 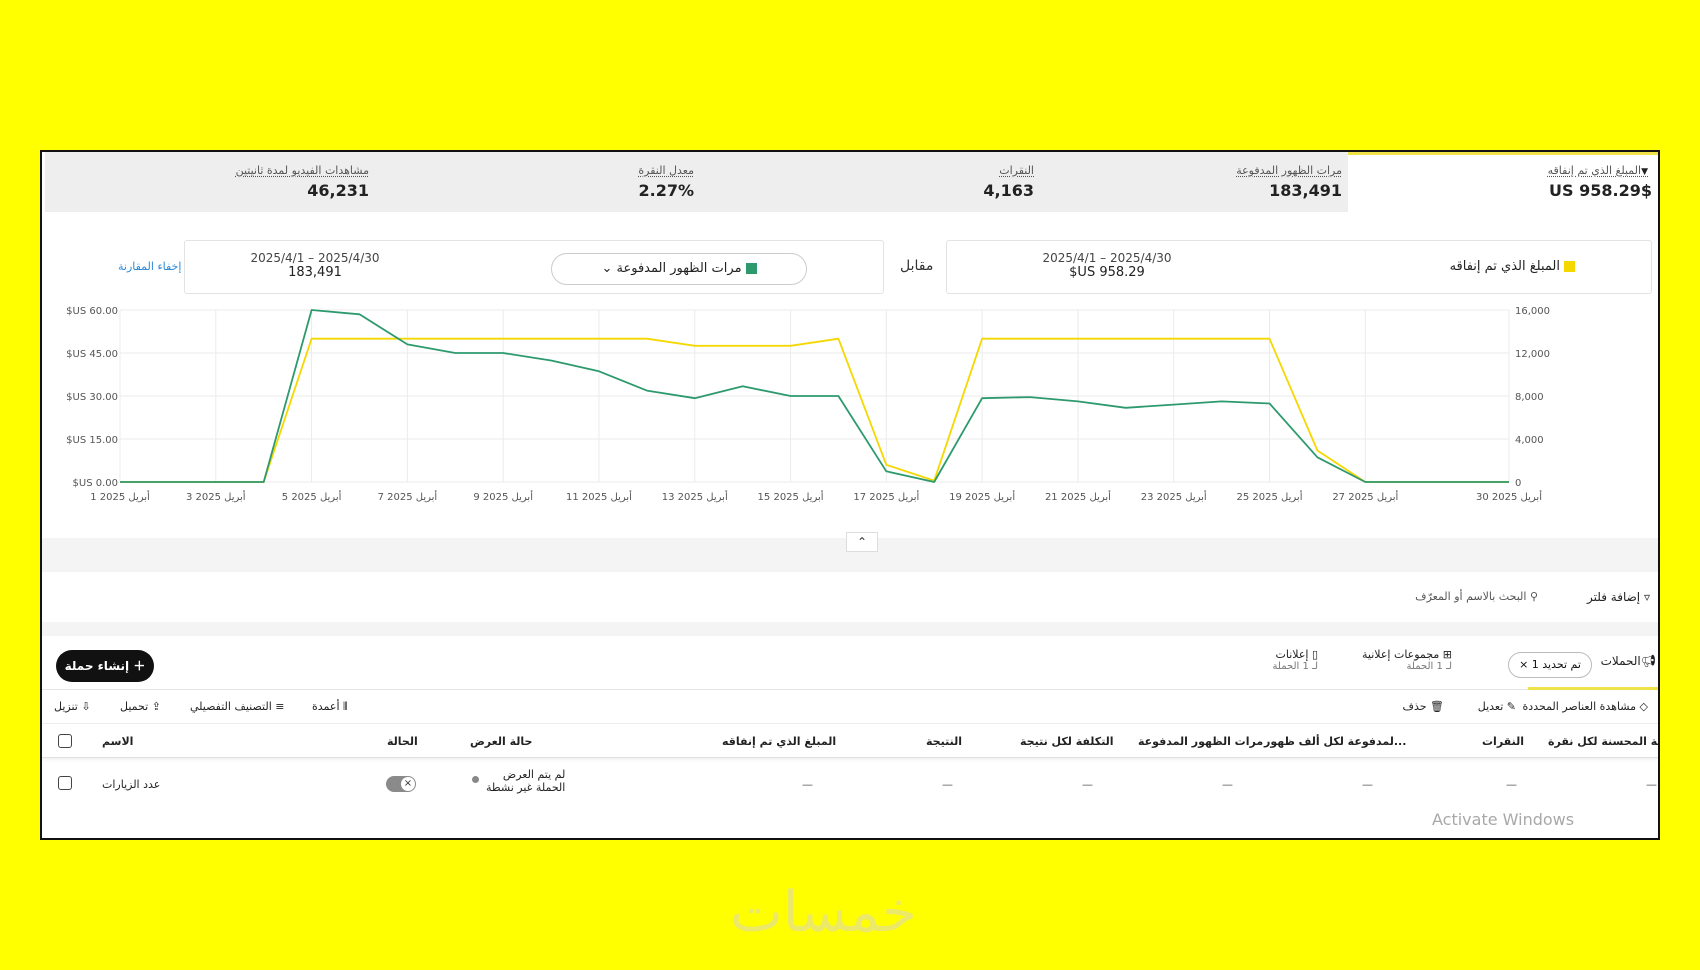 What do you see at coordinates (97, 666) in the screenshot?
I see `create-campaign-label: إنشاء حملة` at bounding box center [97, 666].